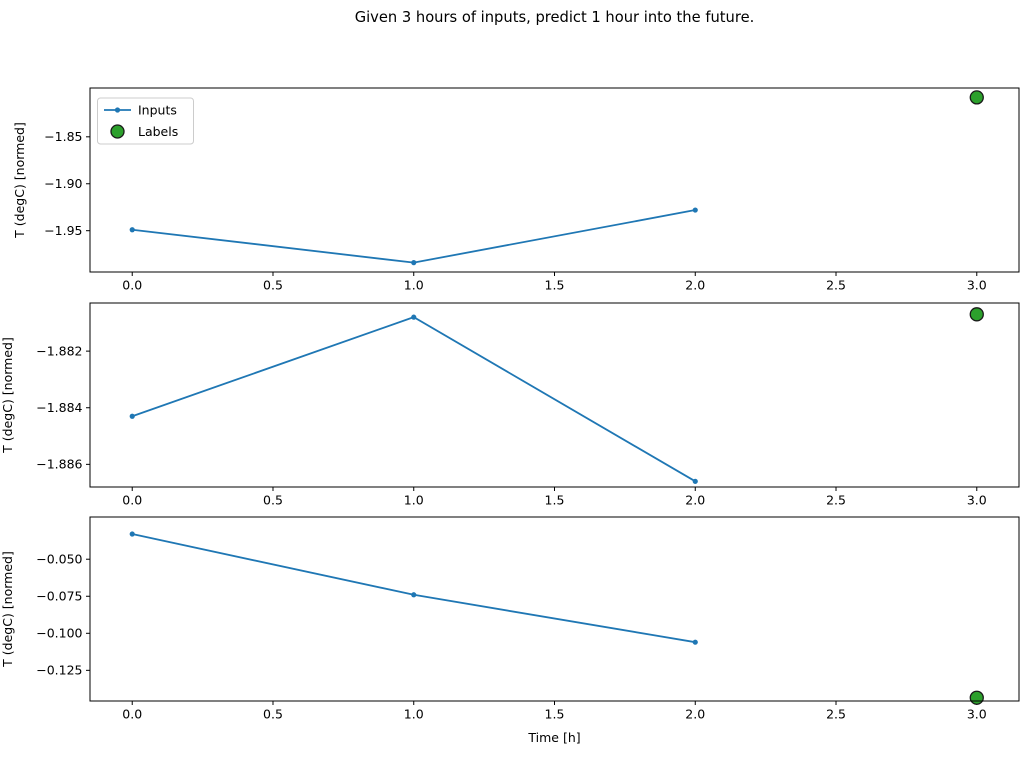 This screenshot has width=1030, height=763. I want to click on y-tick-label: −0.100, so click(59, 633).